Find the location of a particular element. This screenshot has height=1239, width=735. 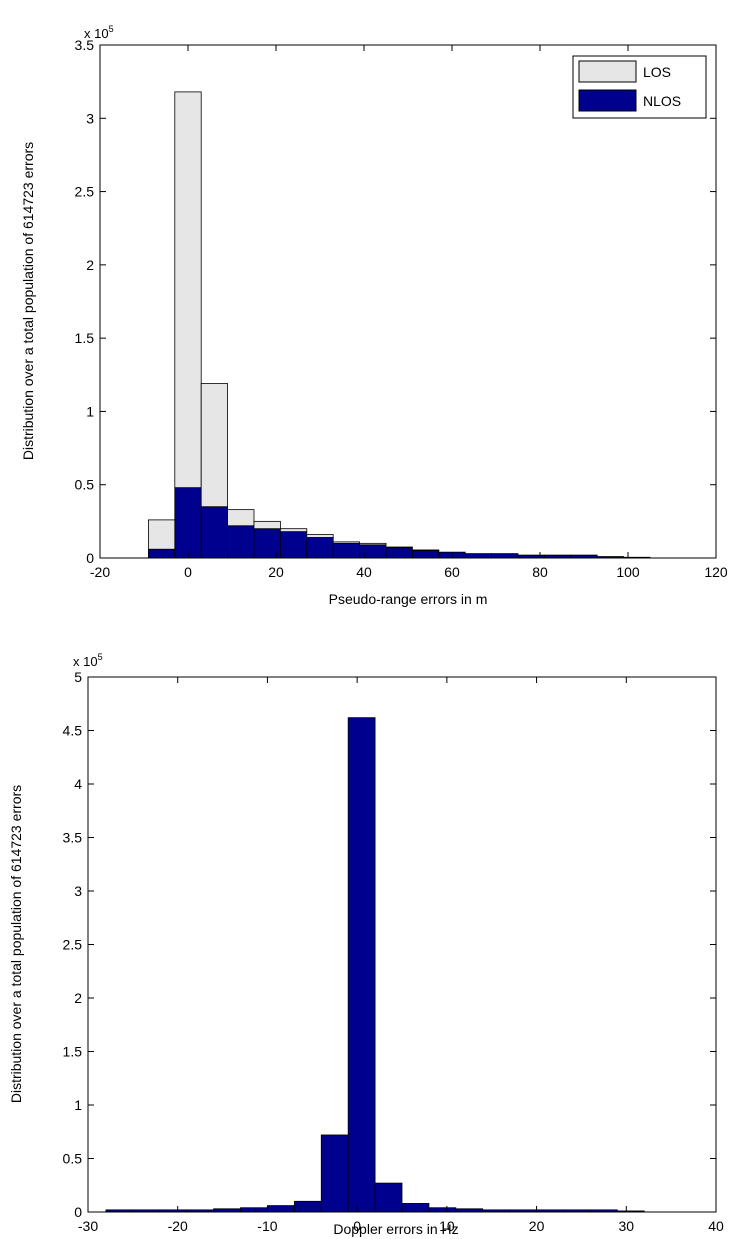

x-axis-label: Doppler errors in Hz is located at coordinates (395, 1229).